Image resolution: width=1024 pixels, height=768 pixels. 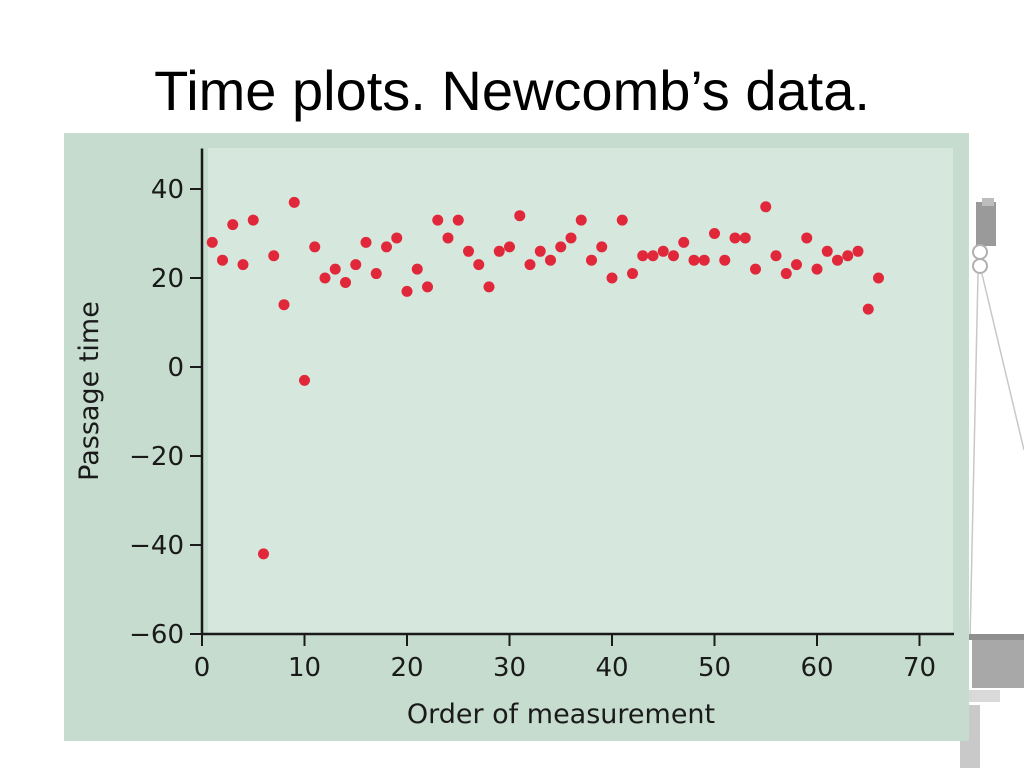 What do you see at coordinates (406, 668) in the screenshot?
I see `x-tick-label: 20` at bounding box center [406, 668].